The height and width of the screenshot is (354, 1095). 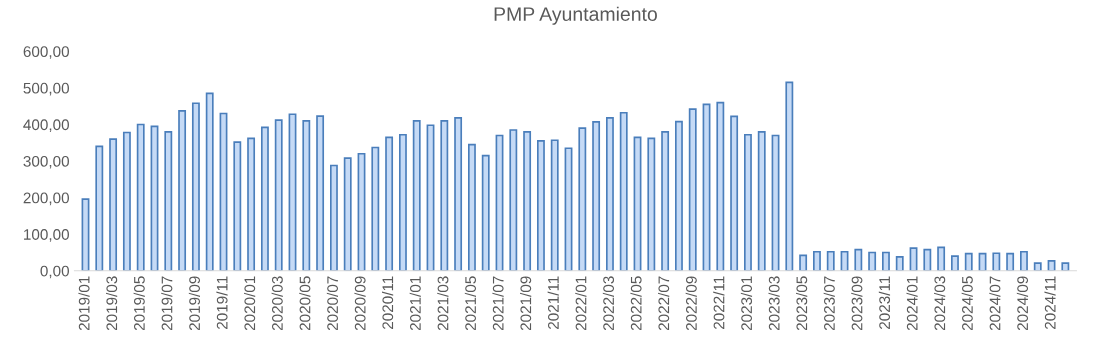 What do you see at coordinates (47, 235) in the screenshot?
I see `y-tick-label: 100,00` at bounding box center [47, 235].